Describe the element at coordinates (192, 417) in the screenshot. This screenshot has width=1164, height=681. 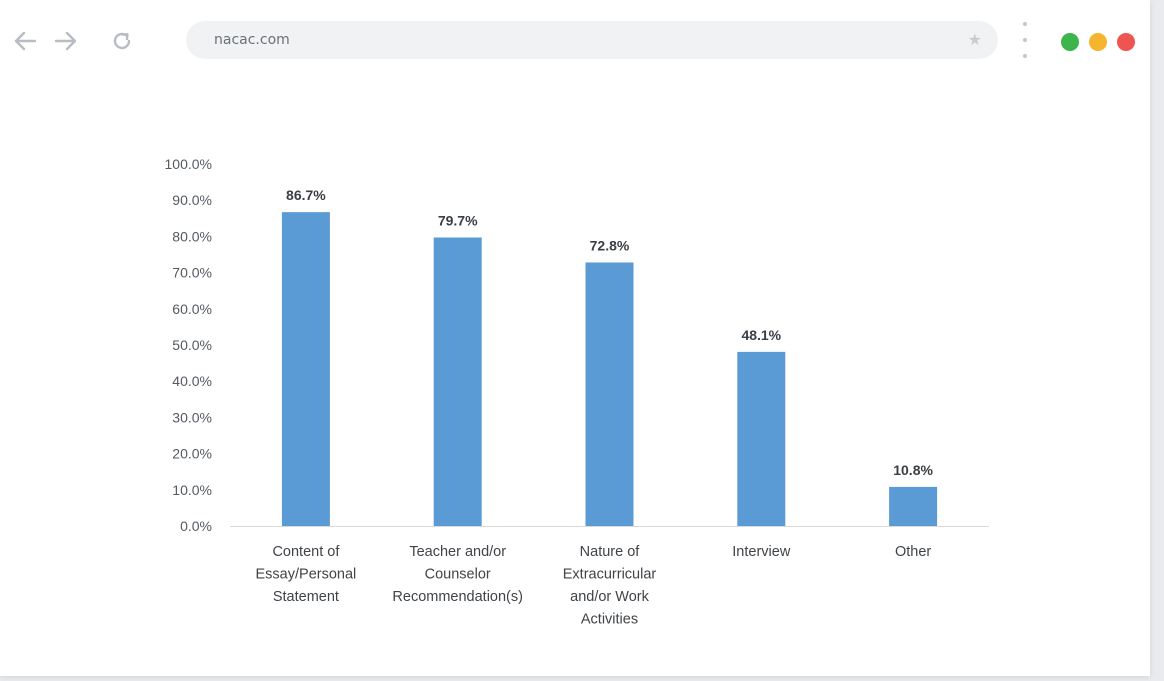
I see `y-tick-label: 30.0%` at that location.